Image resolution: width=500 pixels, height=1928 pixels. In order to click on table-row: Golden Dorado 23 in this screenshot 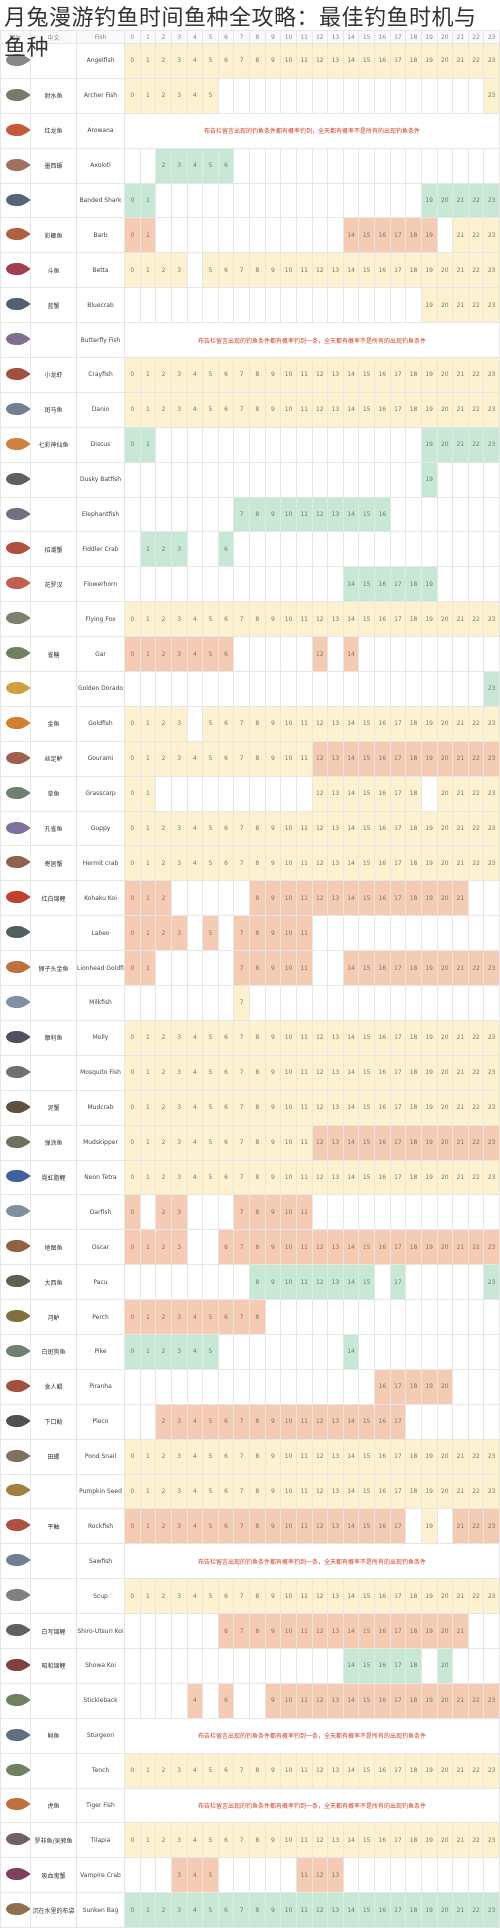, I will do `click(250, 689)`.